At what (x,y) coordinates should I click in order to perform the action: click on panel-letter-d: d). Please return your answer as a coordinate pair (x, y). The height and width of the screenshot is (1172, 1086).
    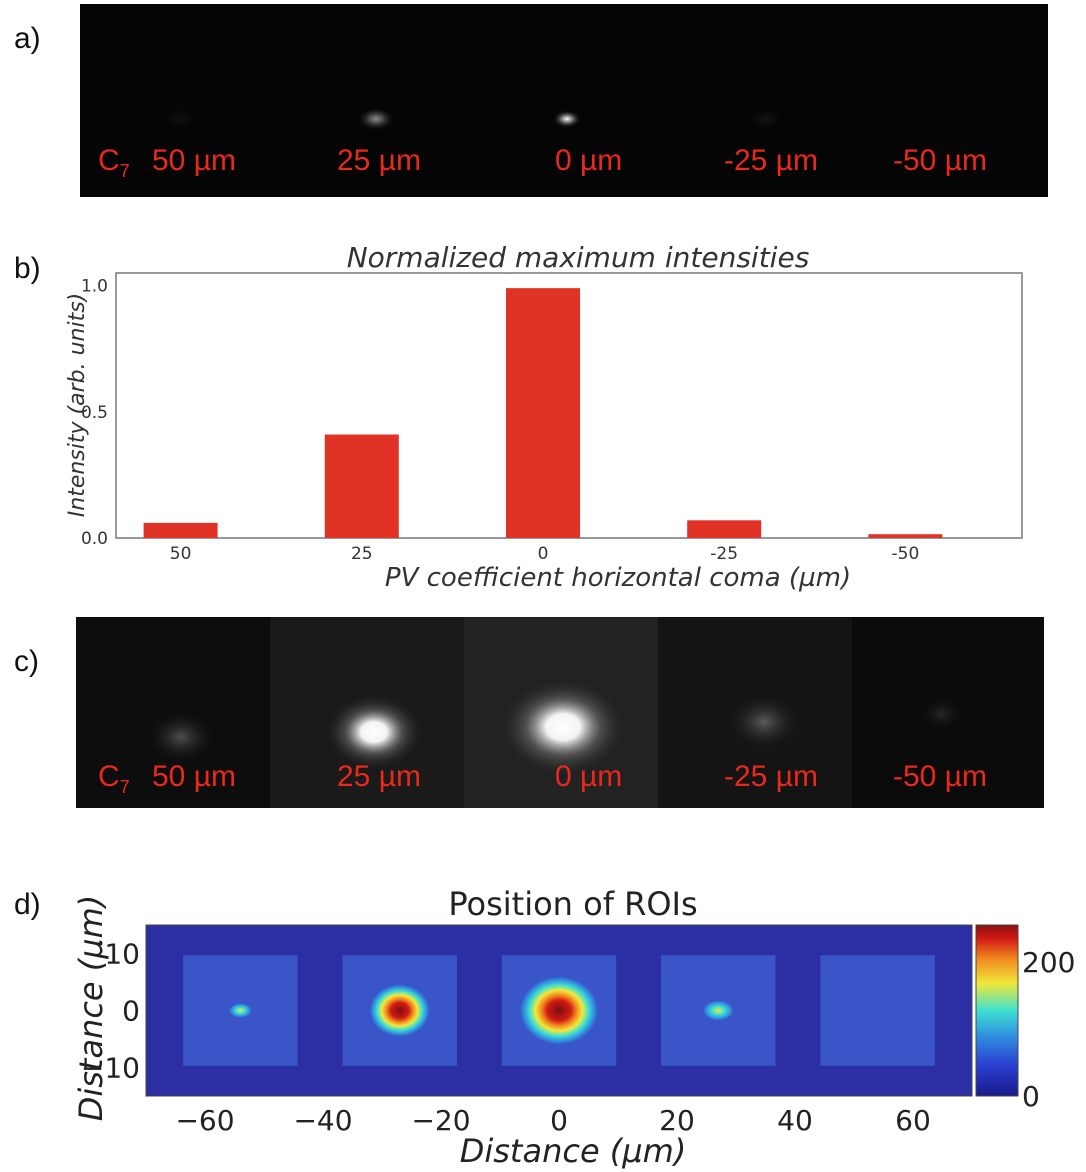
    Looking at the image, I should click on (27, 904).